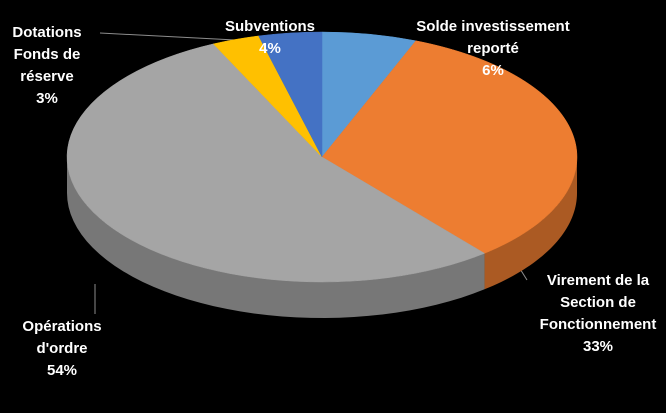 Image resolution: width=666 pixels, height=413 pixels. What do you see at coordinates (270, 48) in the screenshot?
I see `value-label: 4%` at bounding box center [270, 48].